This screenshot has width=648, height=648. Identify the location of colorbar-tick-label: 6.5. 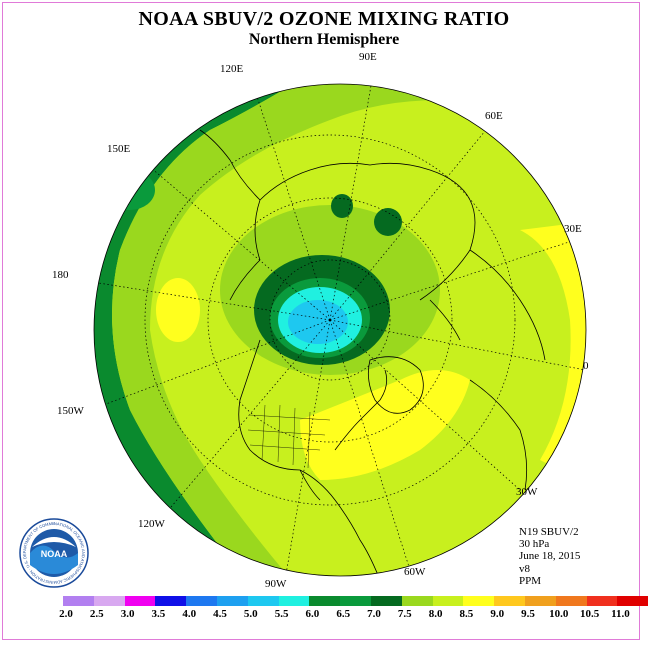
(343, 614).